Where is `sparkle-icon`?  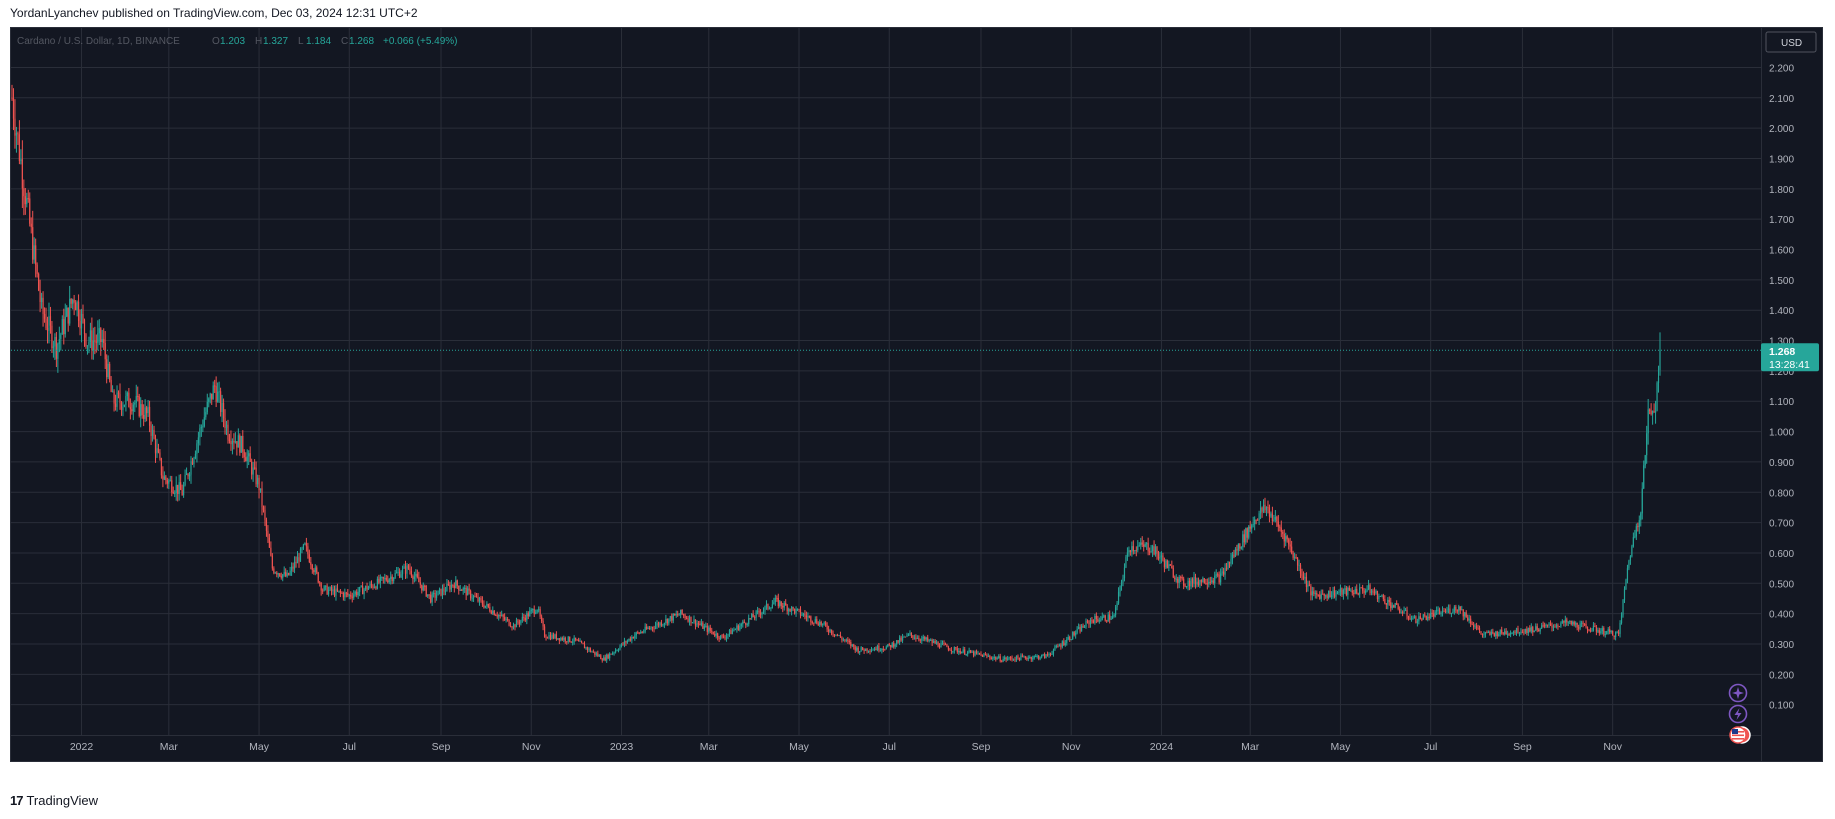
sparkle-icon is located at coordinates (1738, 693).